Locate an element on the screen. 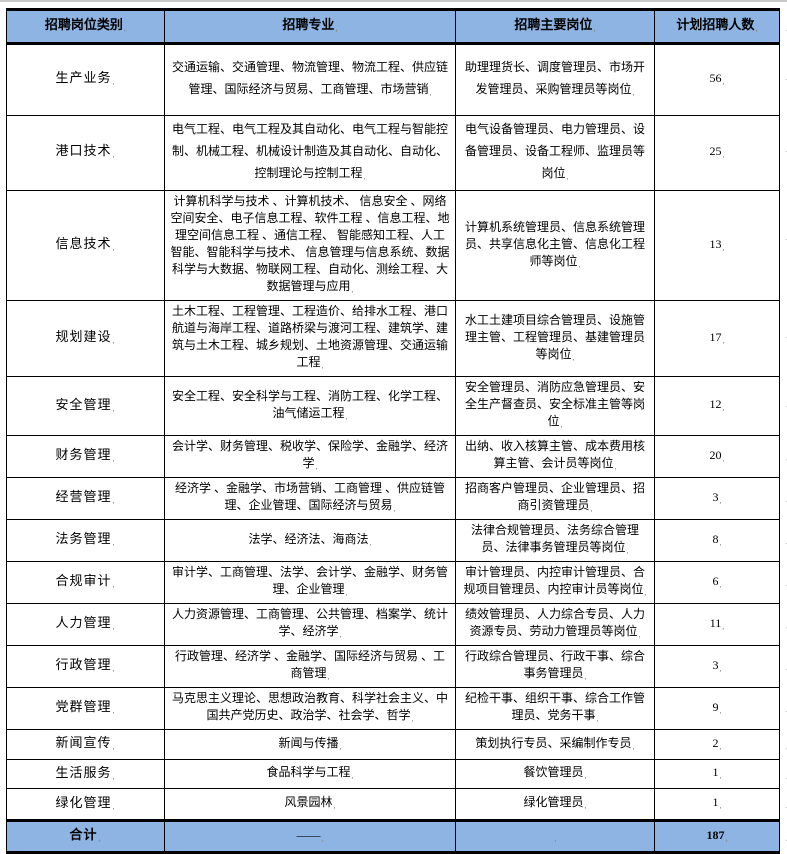 Image resolution: width=787 pixels, height=854 pixels. majors-cell: 人力资源管理、工商管理、公共管理、档案学、统计学、经济学 is located at coordinates (310, 624).